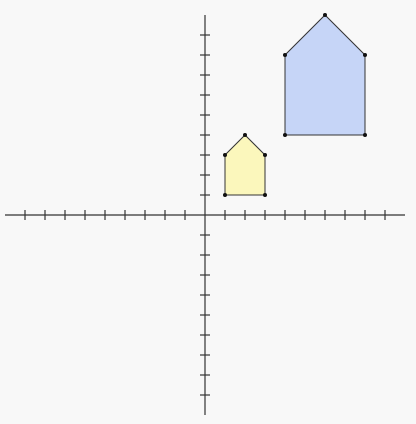 The width and height of the screenshot is (416, 424). I want to click on shapes-layer, so click(295, 105).